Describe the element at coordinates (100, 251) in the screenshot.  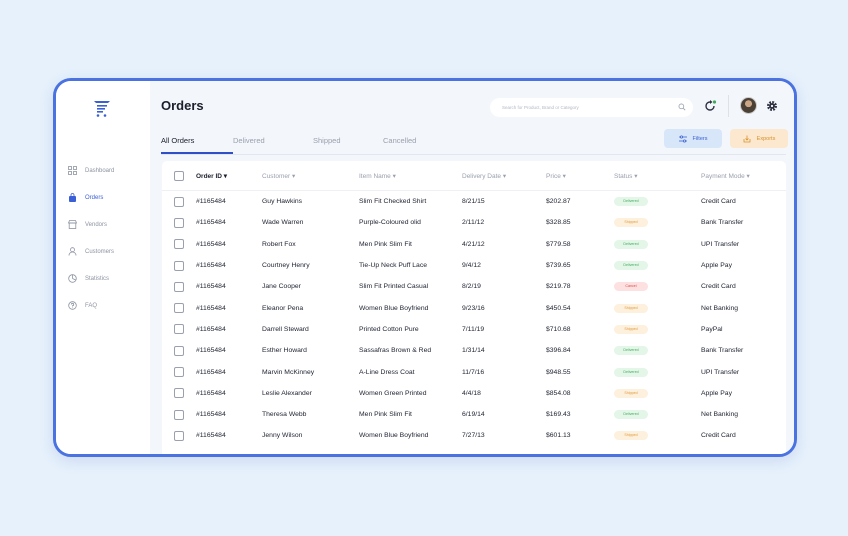
I see `sidebar-item-label: Customers` at that location.